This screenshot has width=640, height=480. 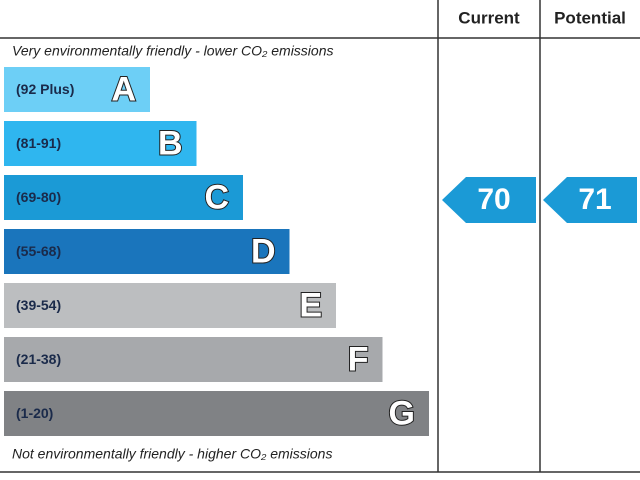 What do you see at coordinates (590, 17) in the screenshot?
I see `potential-header: Potential` at bounding box center [590, 17].